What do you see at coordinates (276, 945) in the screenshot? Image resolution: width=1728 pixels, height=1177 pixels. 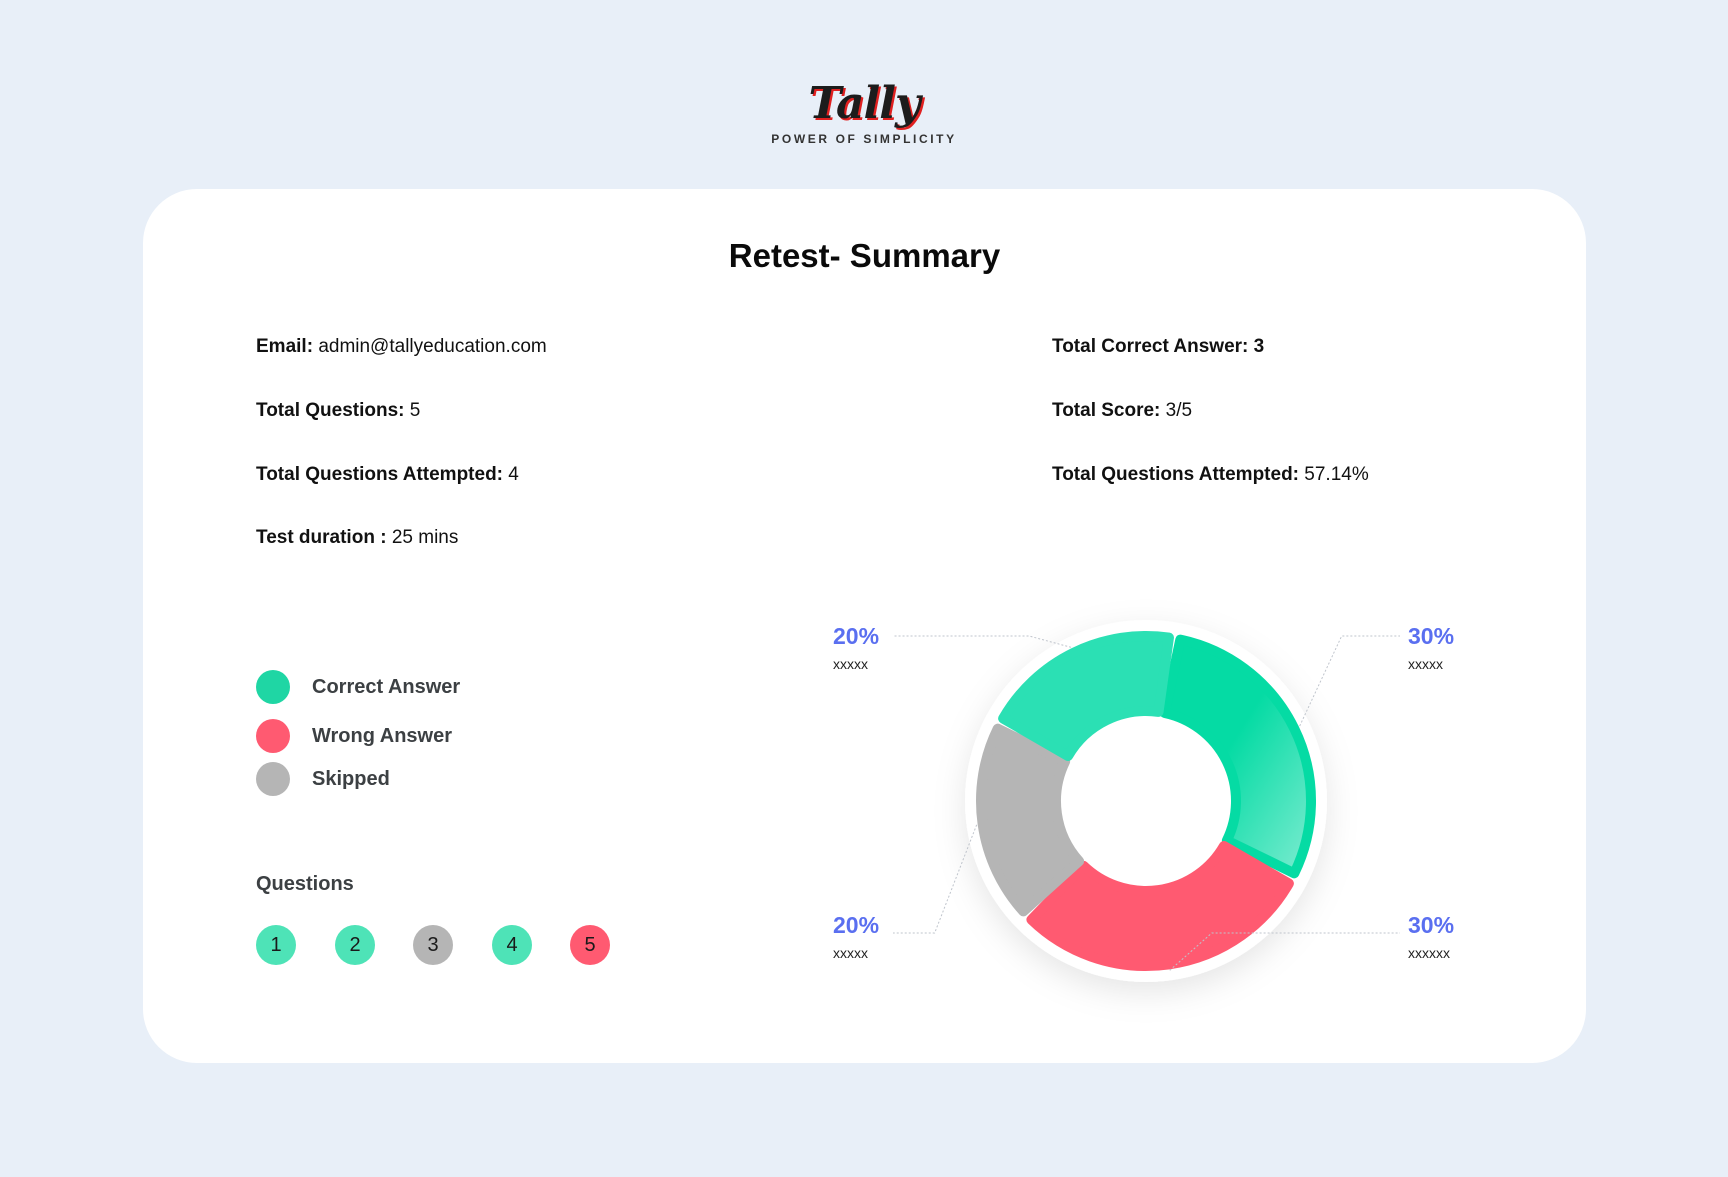 I see `question-button-1: 1` at bounding box center [276, 945].